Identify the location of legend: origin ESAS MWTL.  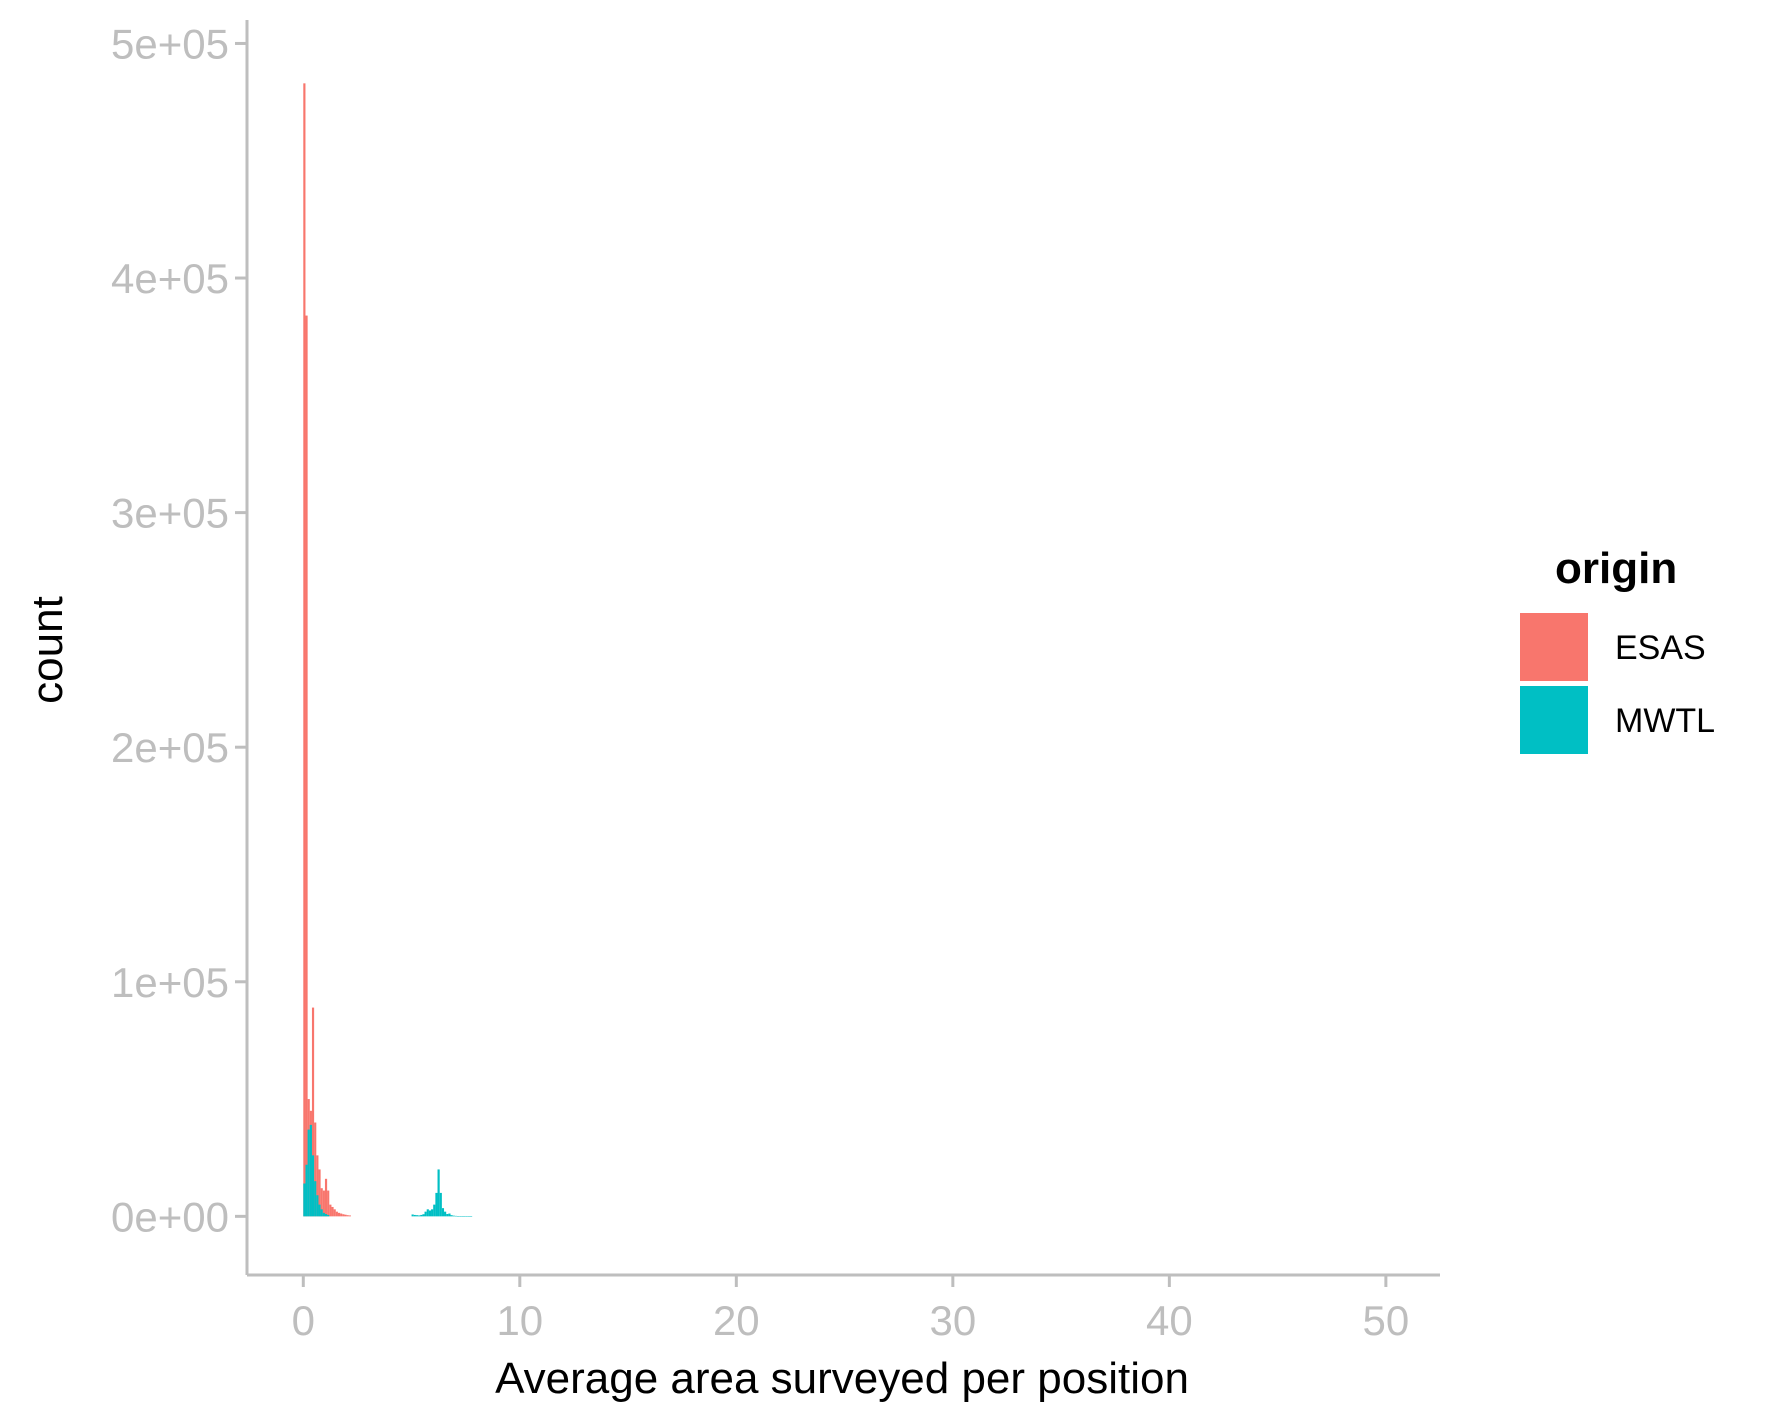
(1617, 649).